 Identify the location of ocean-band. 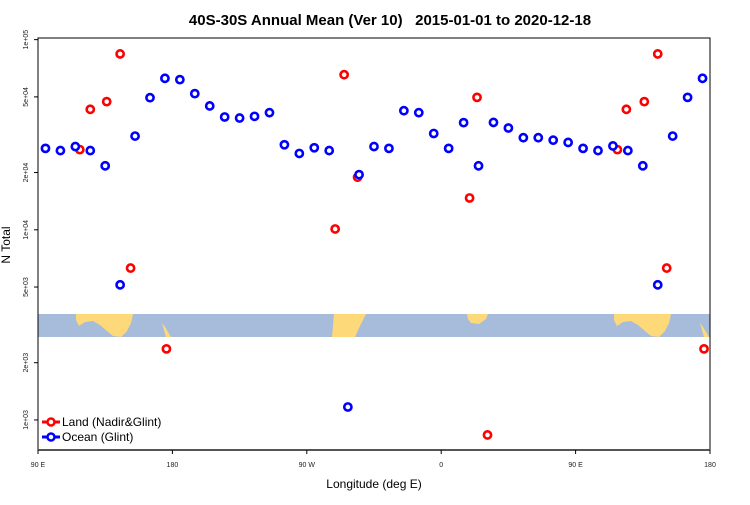
(374, 325).